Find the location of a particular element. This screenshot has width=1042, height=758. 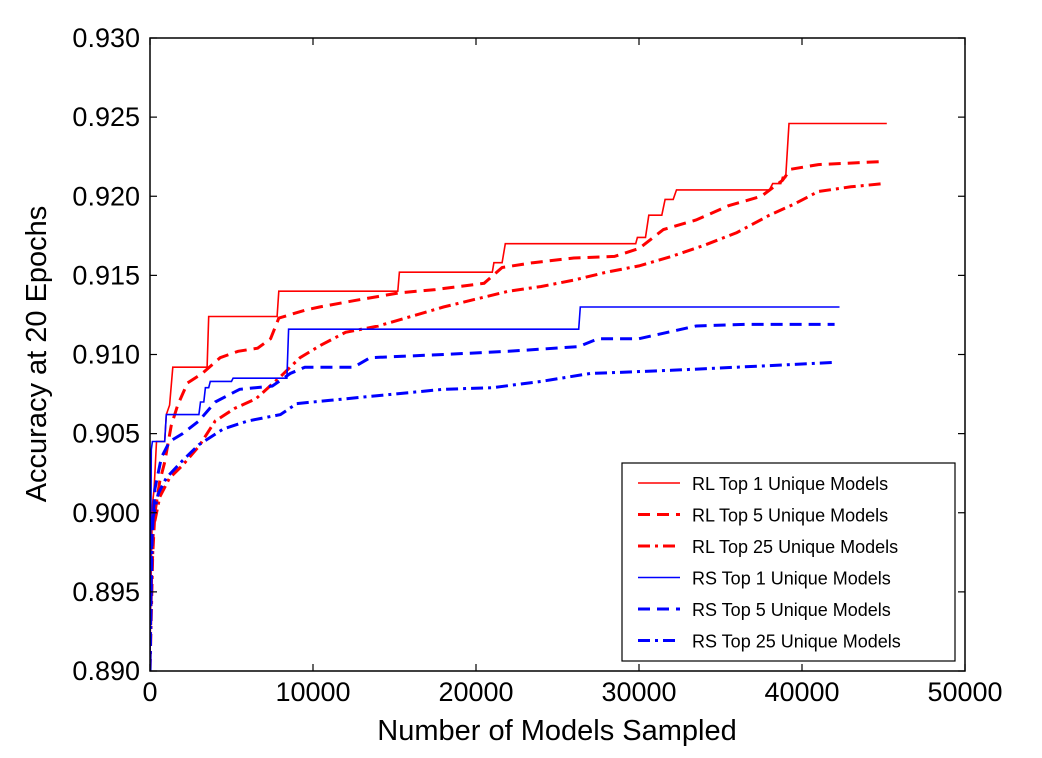

y-tick-label: 0.910 is located at coordinates (106, 355).